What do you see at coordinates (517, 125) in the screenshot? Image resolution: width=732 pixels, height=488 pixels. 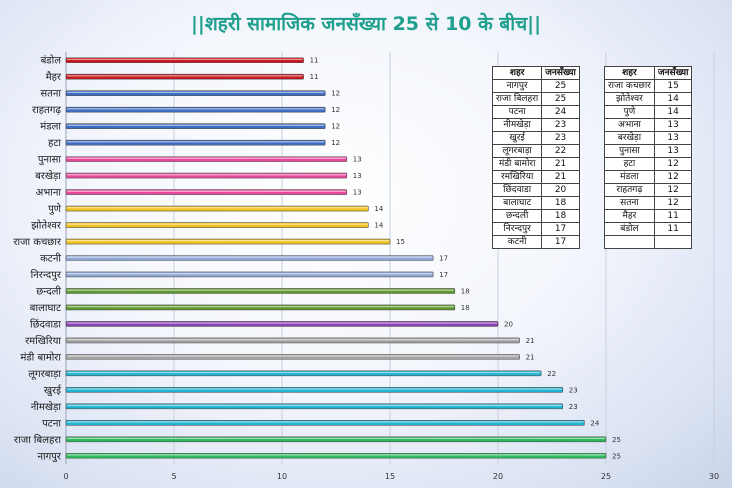 I see `left-table-cell-3-0: नीमखेड़ा` at bounding box center [517, 125].